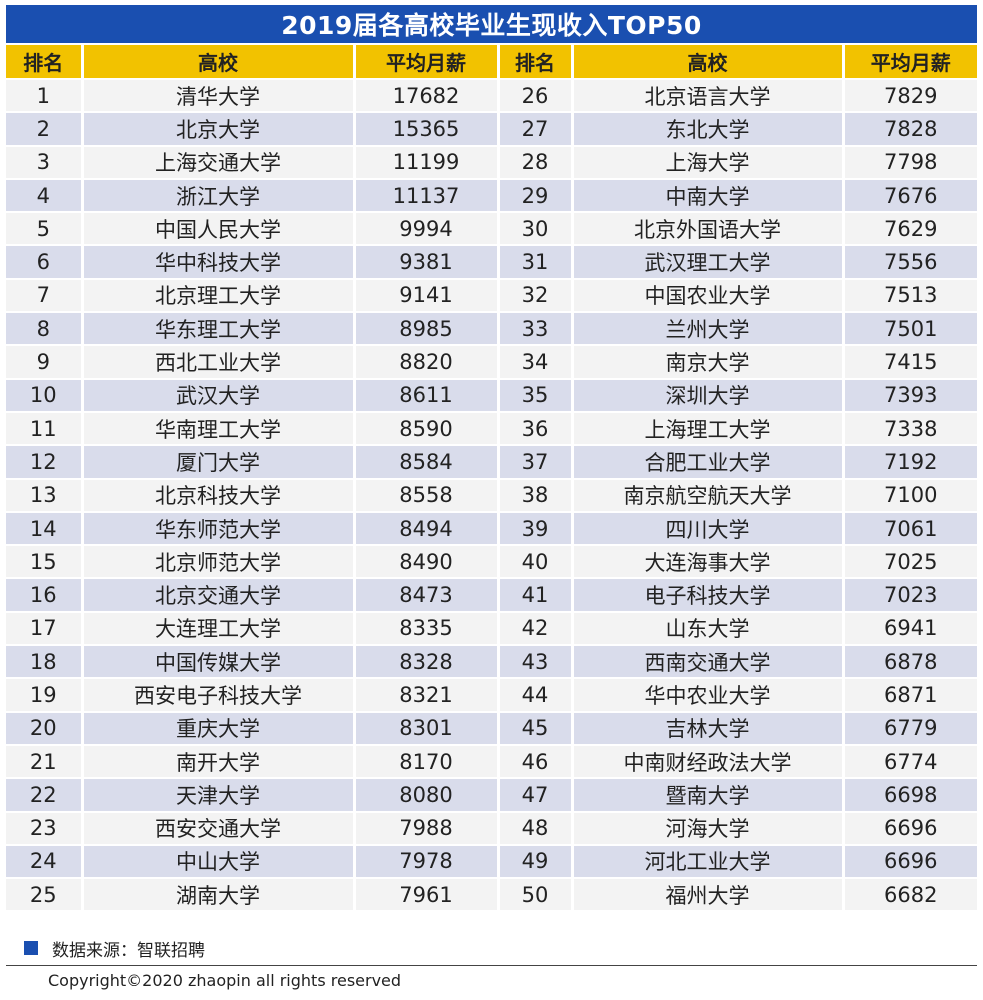 Image resolution: width=983 pixels, height=1000 pixels. I want to click on left-salary-cell: 11199, so click(427, 161).